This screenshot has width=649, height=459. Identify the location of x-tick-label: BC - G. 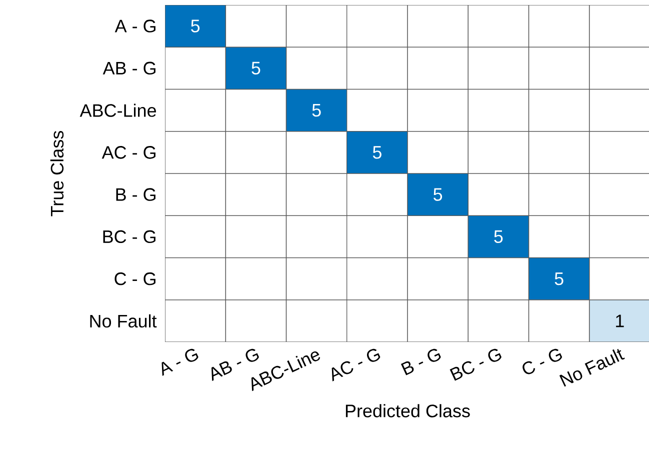
(476, 364).